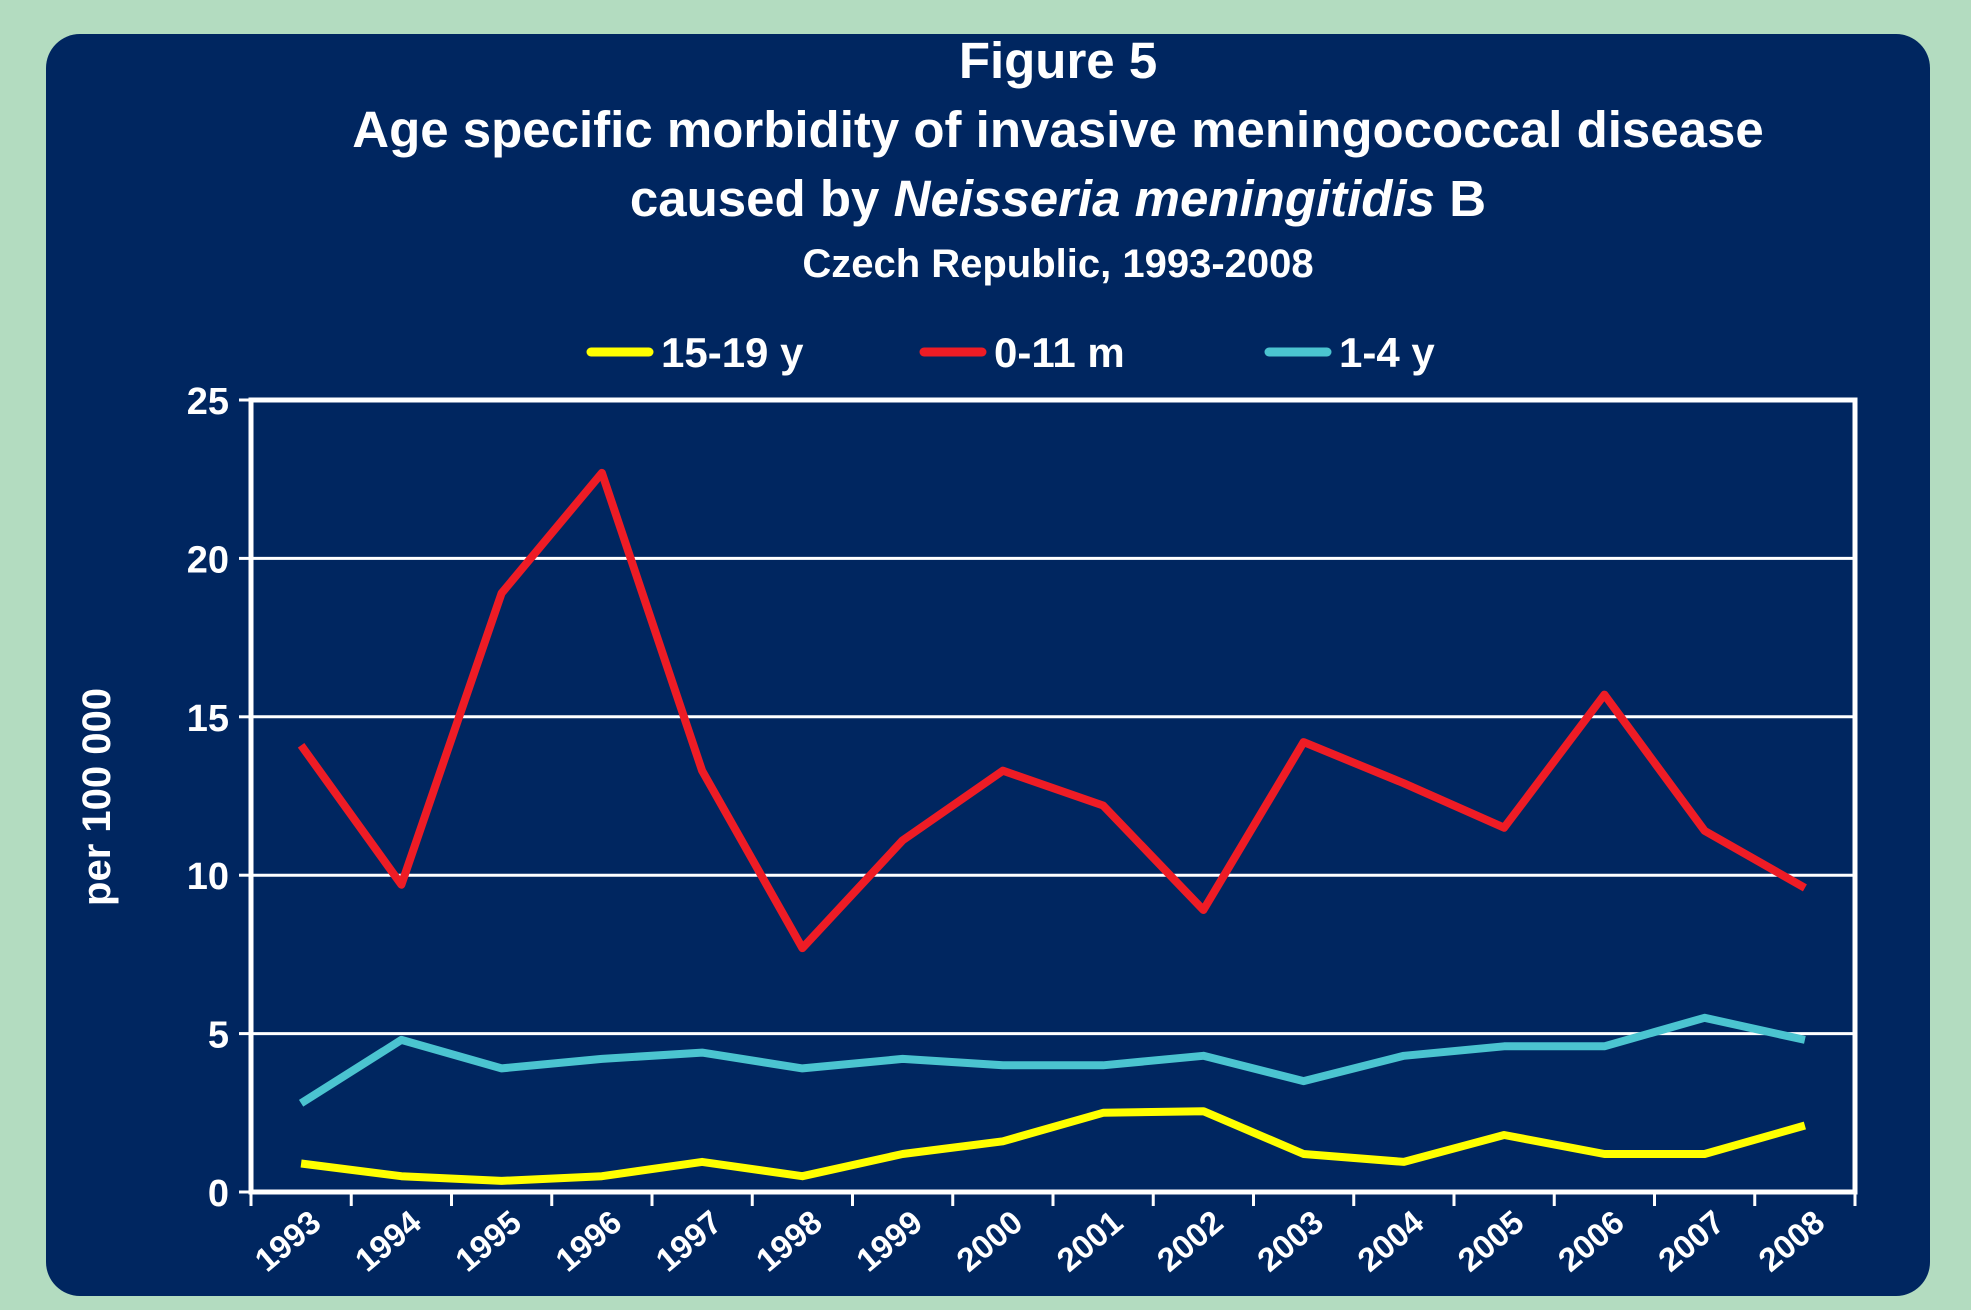  I want to click on legend-label: 1-4 y, so click(1387, 352).